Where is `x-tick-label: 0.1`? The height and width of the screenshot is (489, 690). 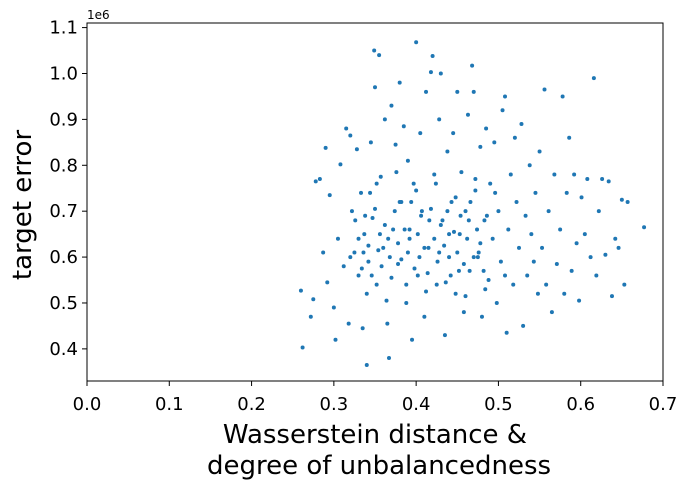
x-tick-label: 0.1 is located at coordinates (169, 404).